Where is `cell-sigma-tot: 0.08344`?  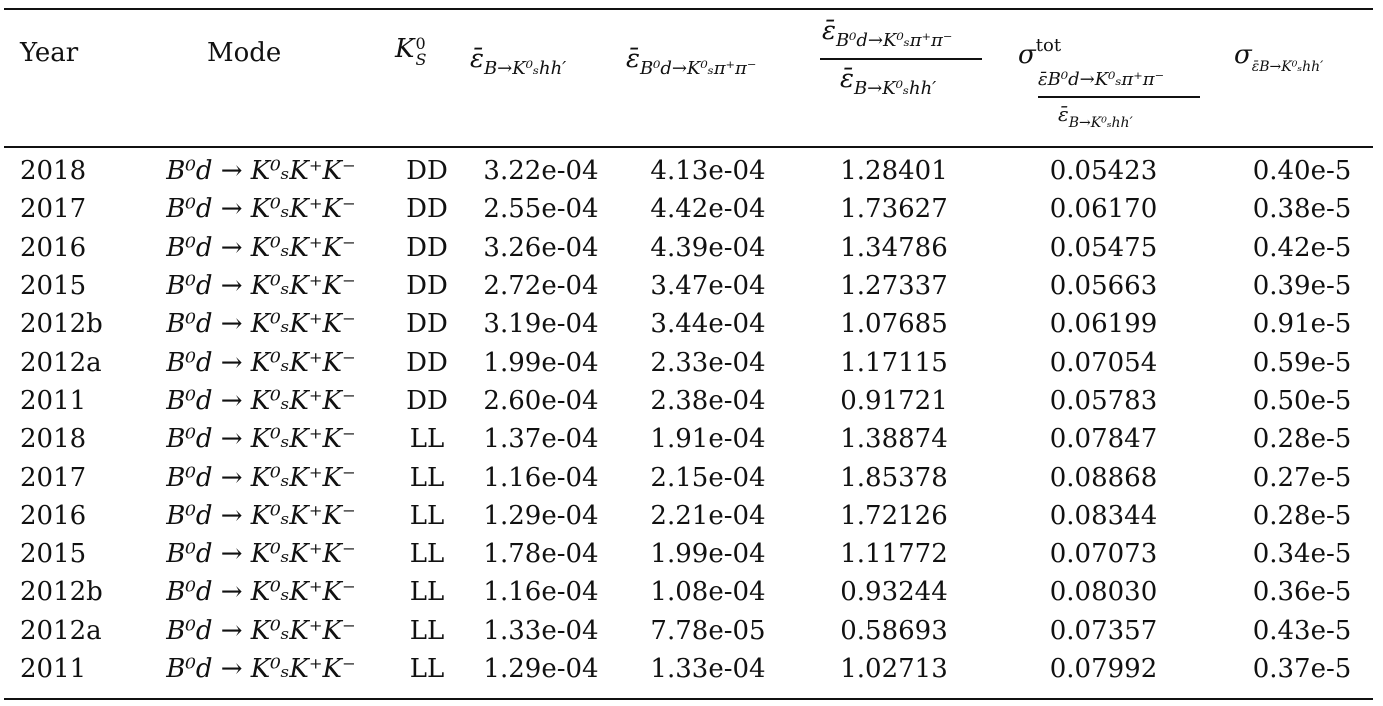
cell-sigma-tot: 0.08344 is located at coordinates (1103, 515).